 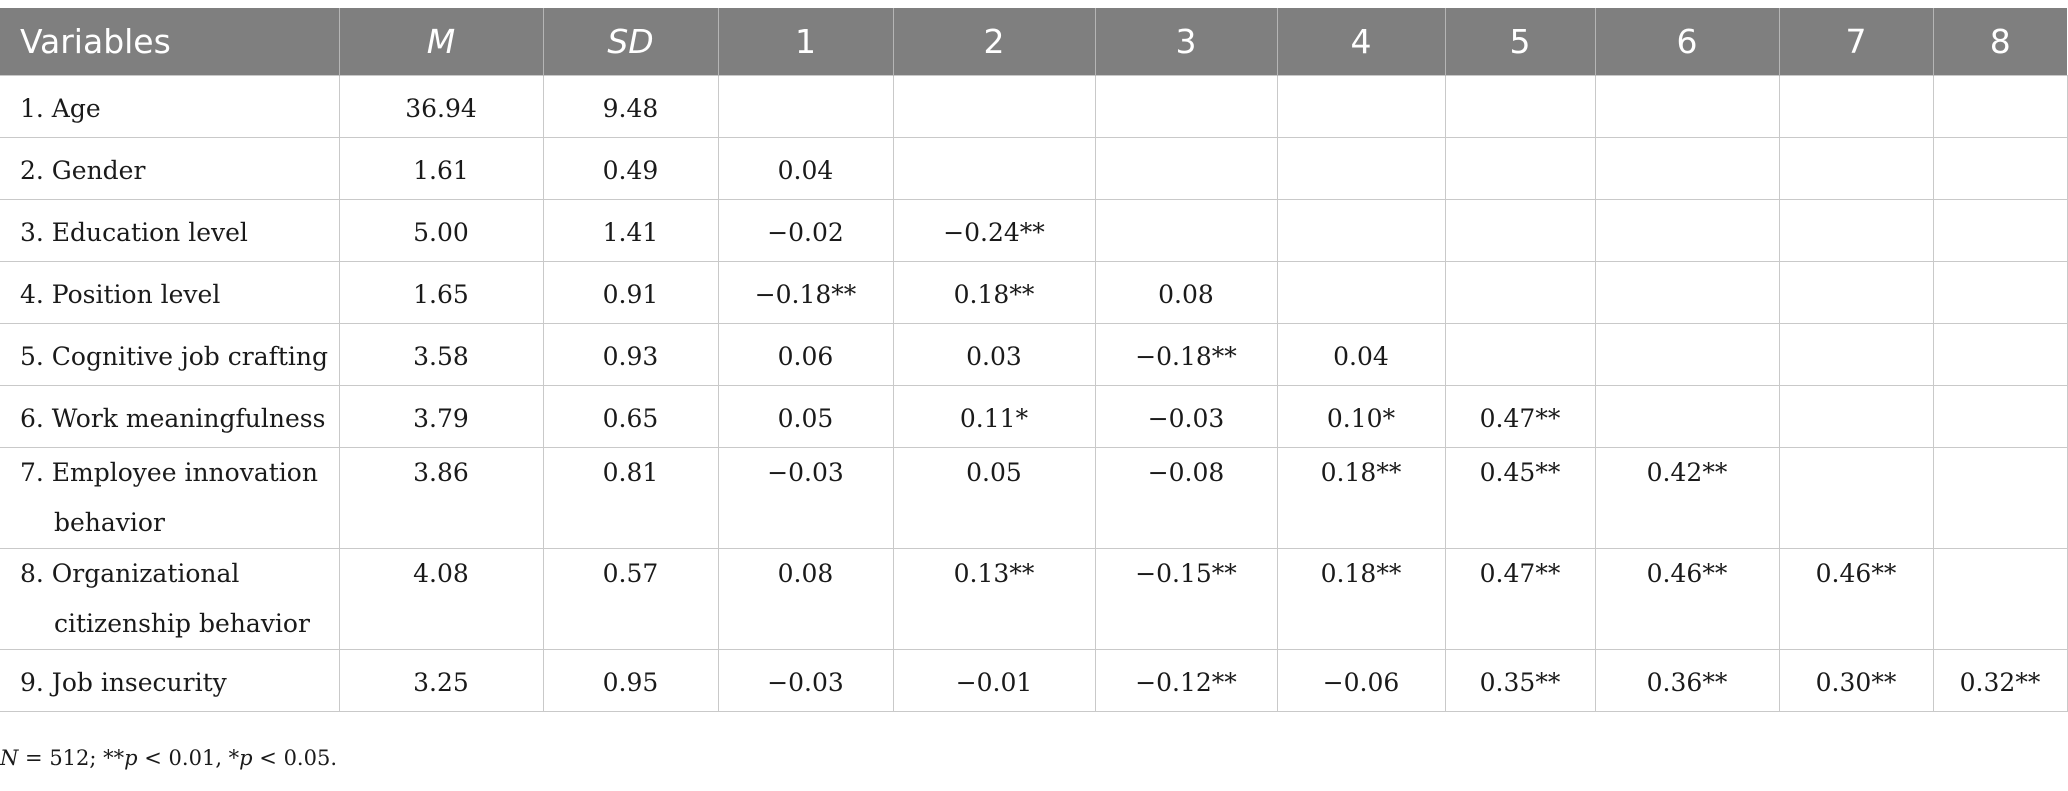 What do you see at coordinates (120, 294) in the screenshot?
I see `variable-label: 4. Position level` at bounding box center [120, 294].